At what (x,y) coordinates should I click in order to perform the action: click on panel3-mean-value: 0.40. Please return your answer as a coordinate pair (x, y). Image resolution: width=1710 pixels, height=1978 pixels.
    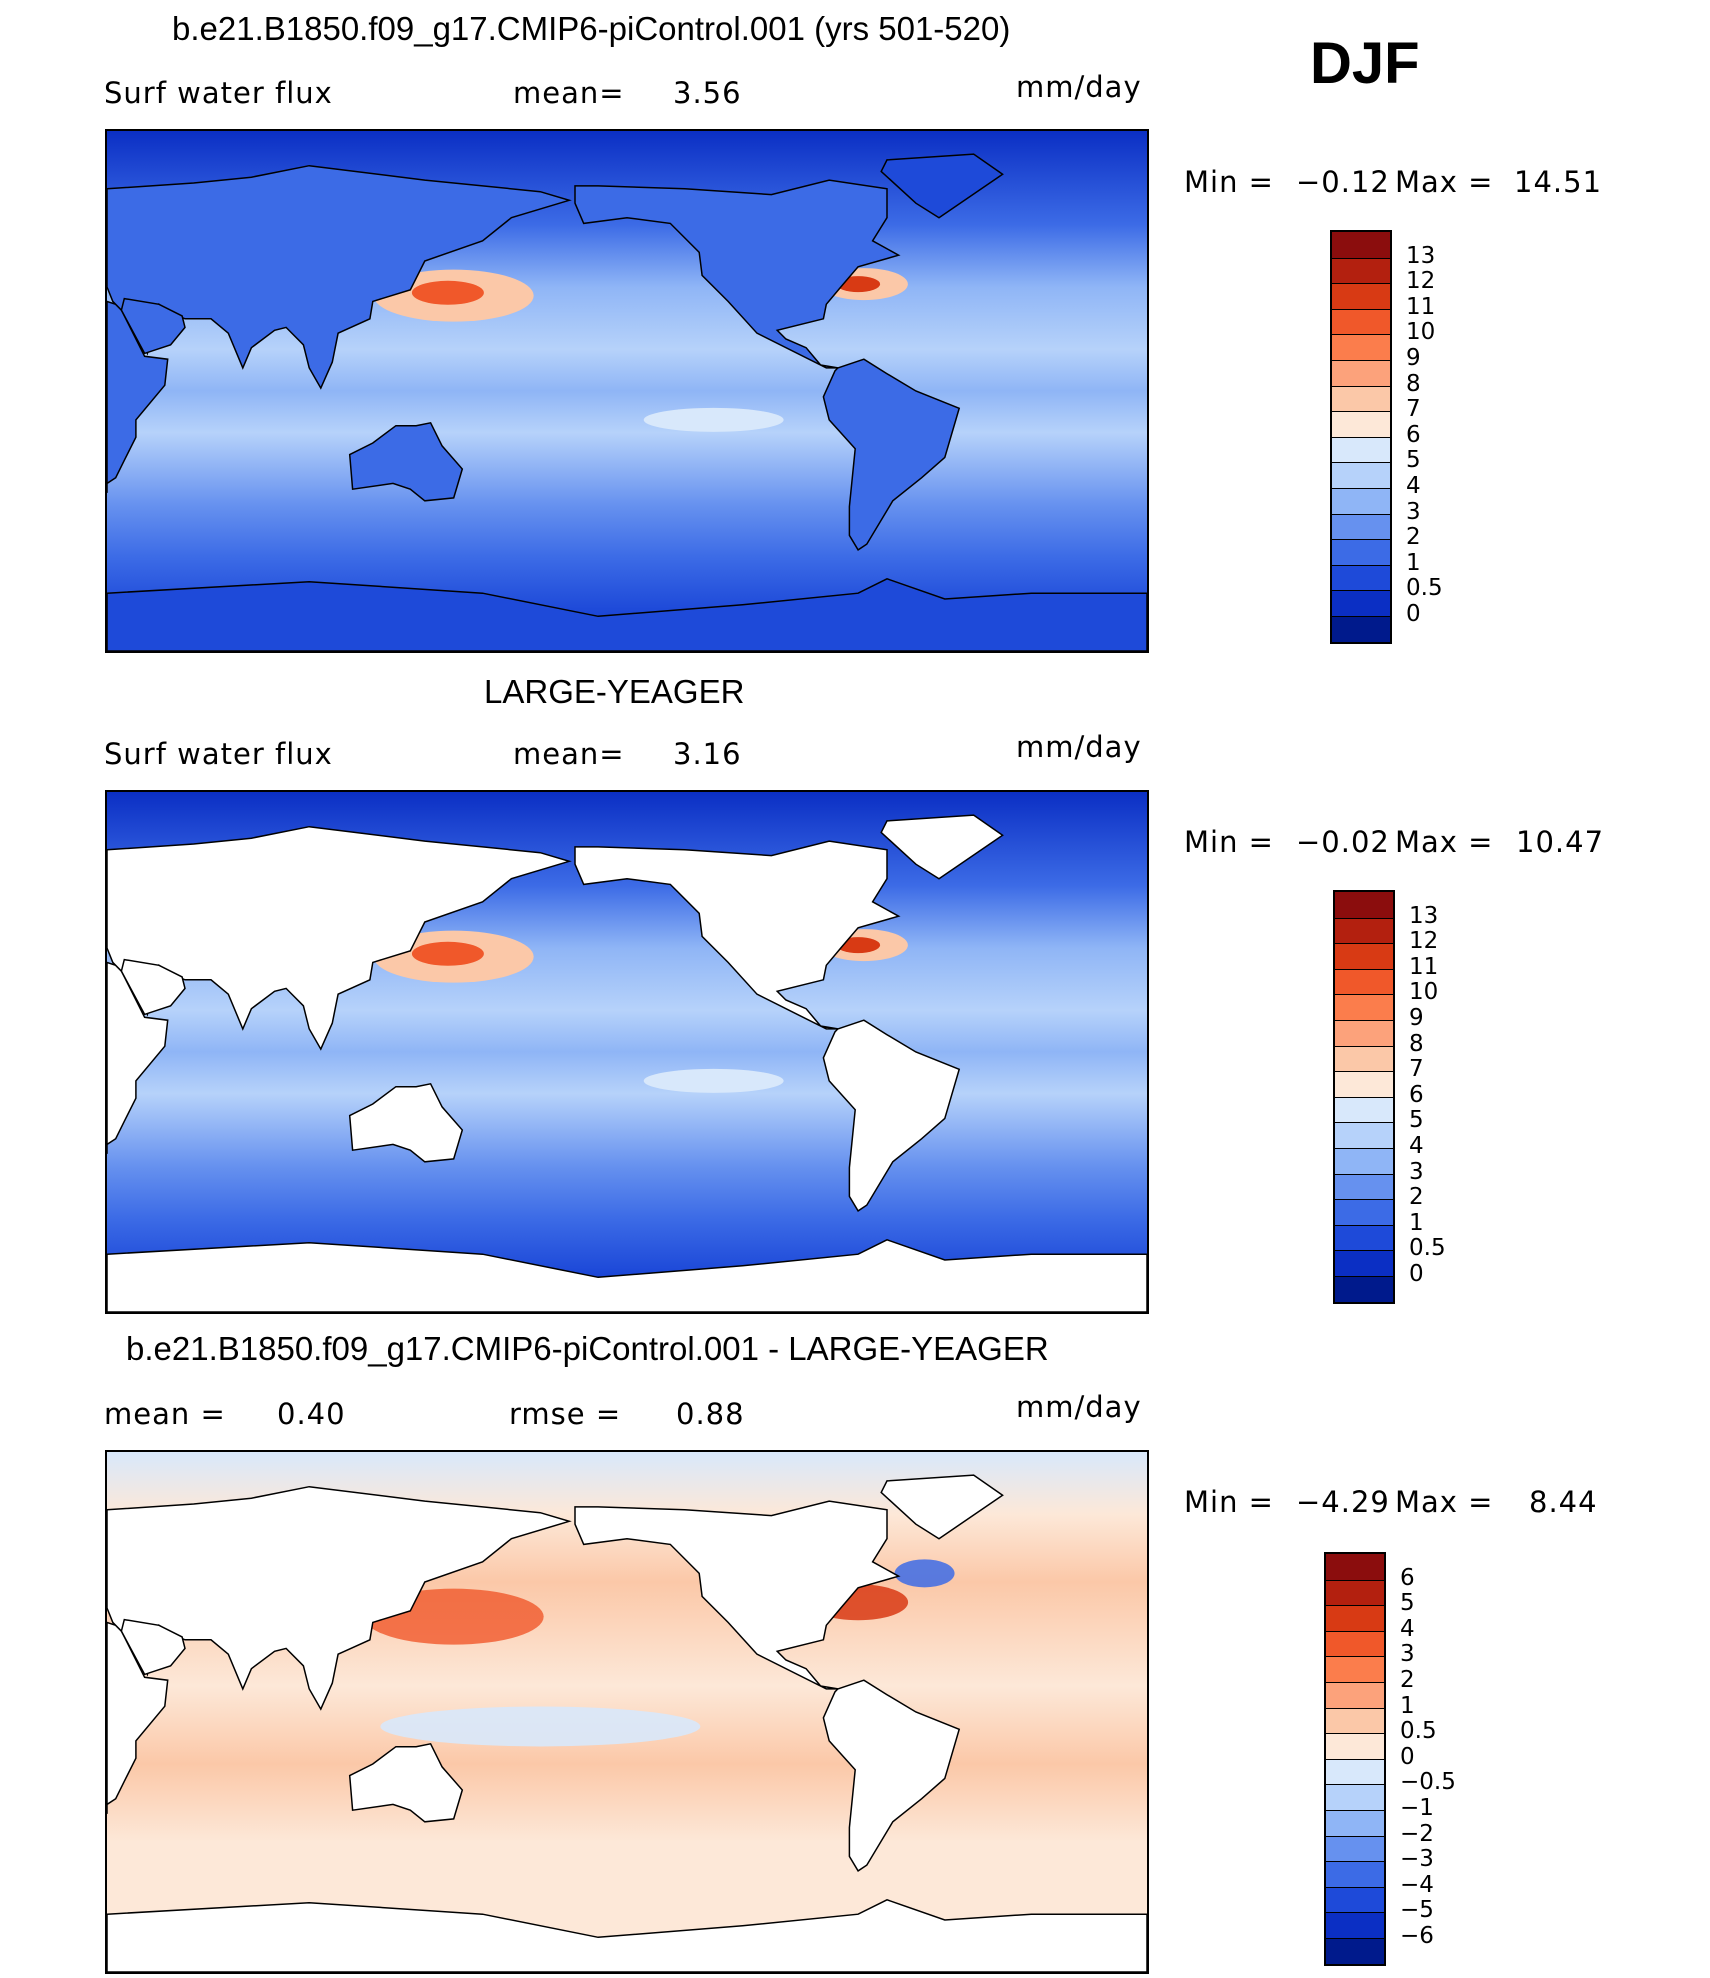
    Looking at the image, I should click on (311, 1414).